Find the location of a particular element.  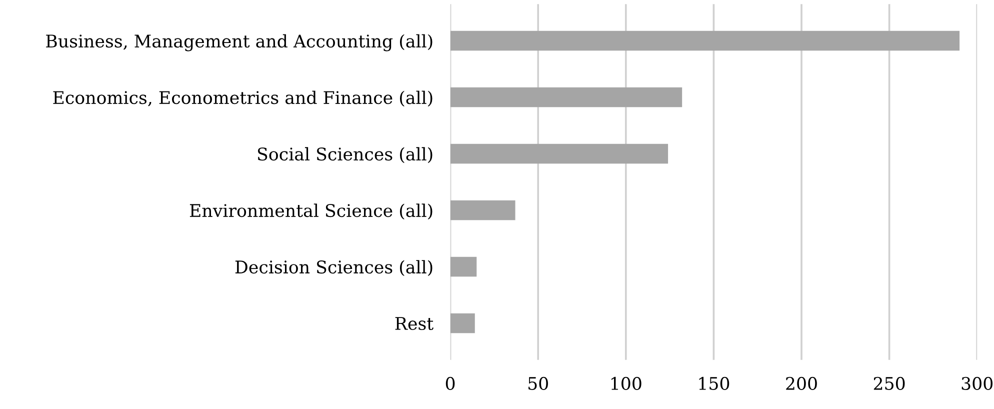

y-tick-label: Social Sciences (all) is located at coordinates (345, 155).